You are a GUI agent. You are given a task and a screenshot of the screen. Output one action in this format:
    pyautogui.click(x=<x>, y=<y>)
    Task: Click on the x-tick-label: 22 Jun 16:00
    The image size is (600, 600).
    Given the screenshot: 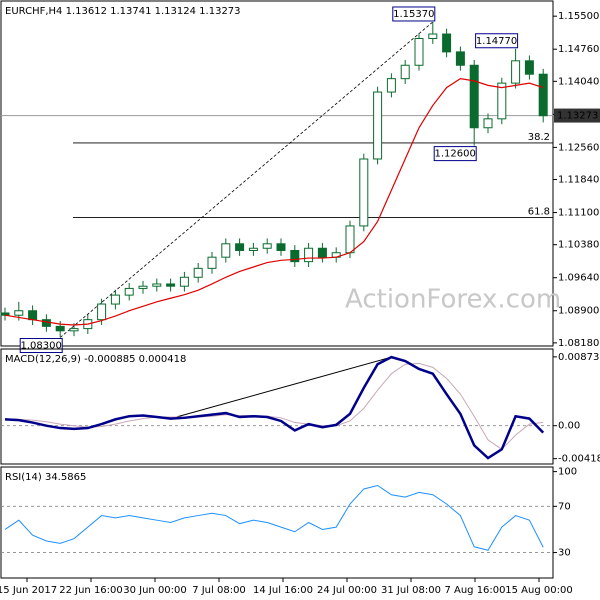 What is the action you would take?
    pyautogui.click(x=91, y=590)
    